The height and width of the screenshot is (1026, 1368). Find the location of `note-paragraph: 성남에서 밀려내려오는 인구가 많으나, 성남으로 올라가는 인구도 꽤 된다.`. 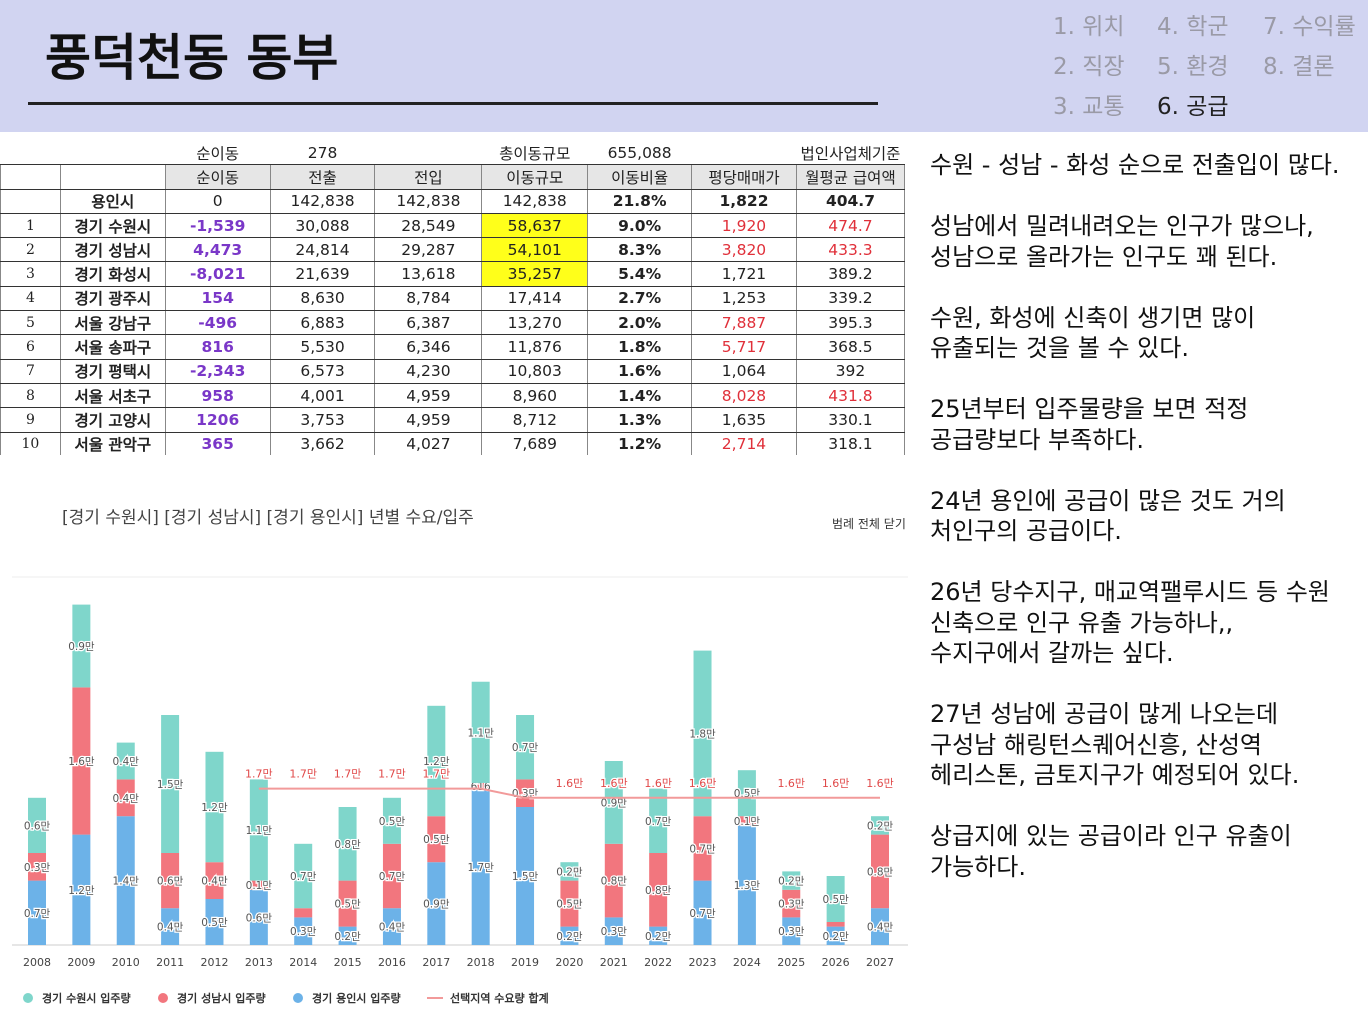

note-paragraph: 성남에서 밀려내려오는 인구가 많으나, 성남으로 올라가는 인구도 꽤 된다. is located at coordinates (1135, 241).